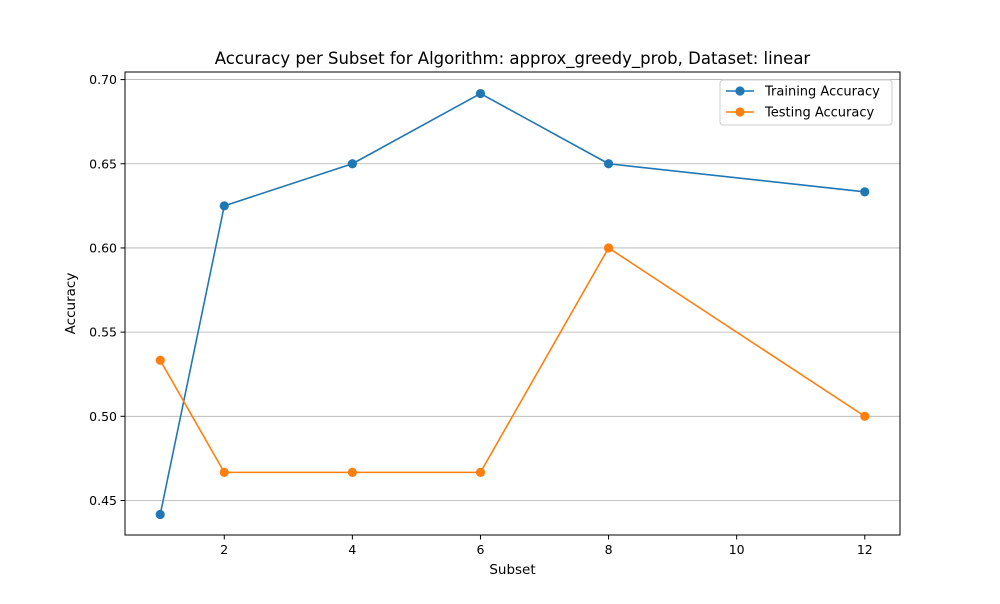 The image size is (1000, 604). Describe the element at coordinates (103, 163) in the screenshot. I see `y-tick-label: 0.65` at that location.